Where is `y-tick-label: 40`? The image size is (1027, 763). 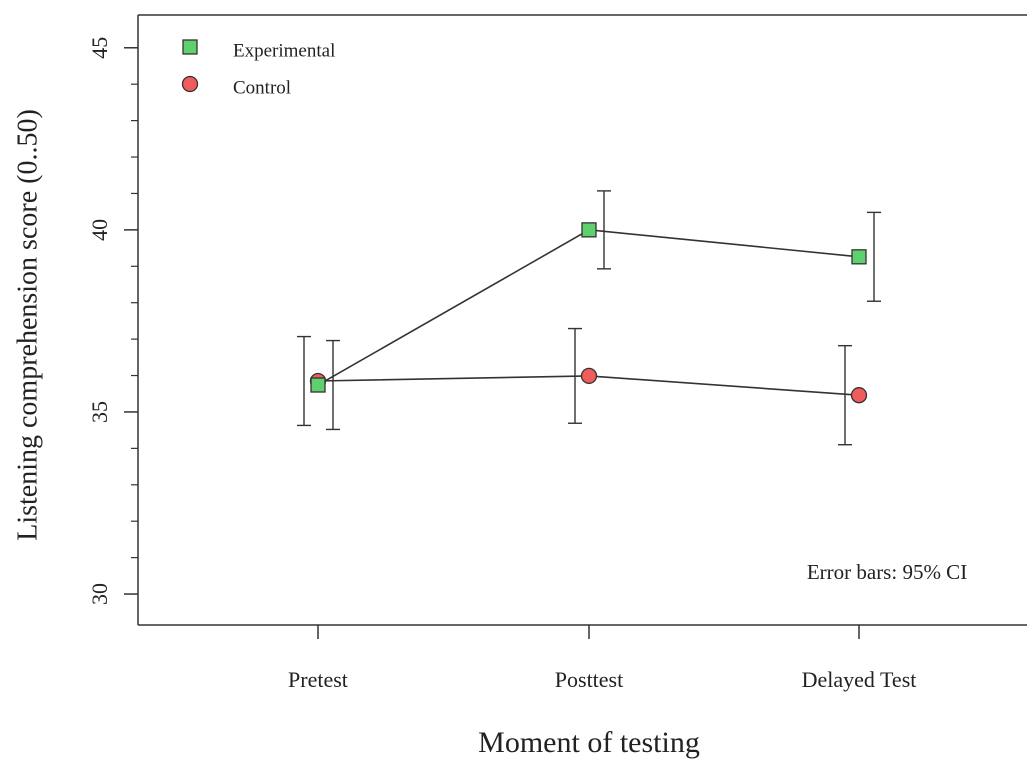 y-tick-label: 40 is located at coordinates (99, 230).